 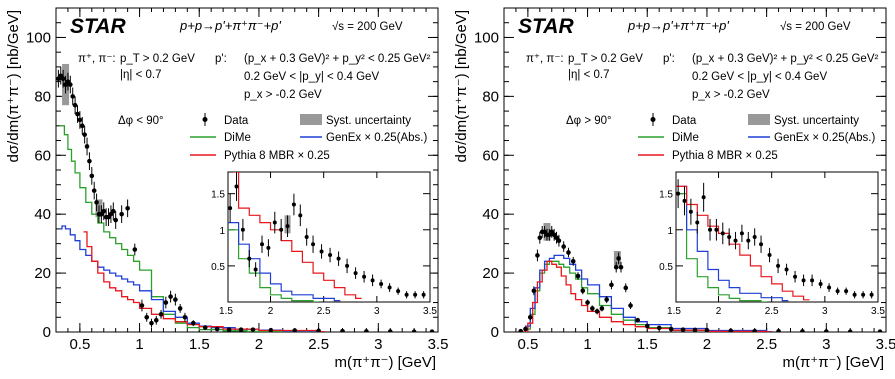 I want to click on pythia-curve, so click(x=204, y=281).